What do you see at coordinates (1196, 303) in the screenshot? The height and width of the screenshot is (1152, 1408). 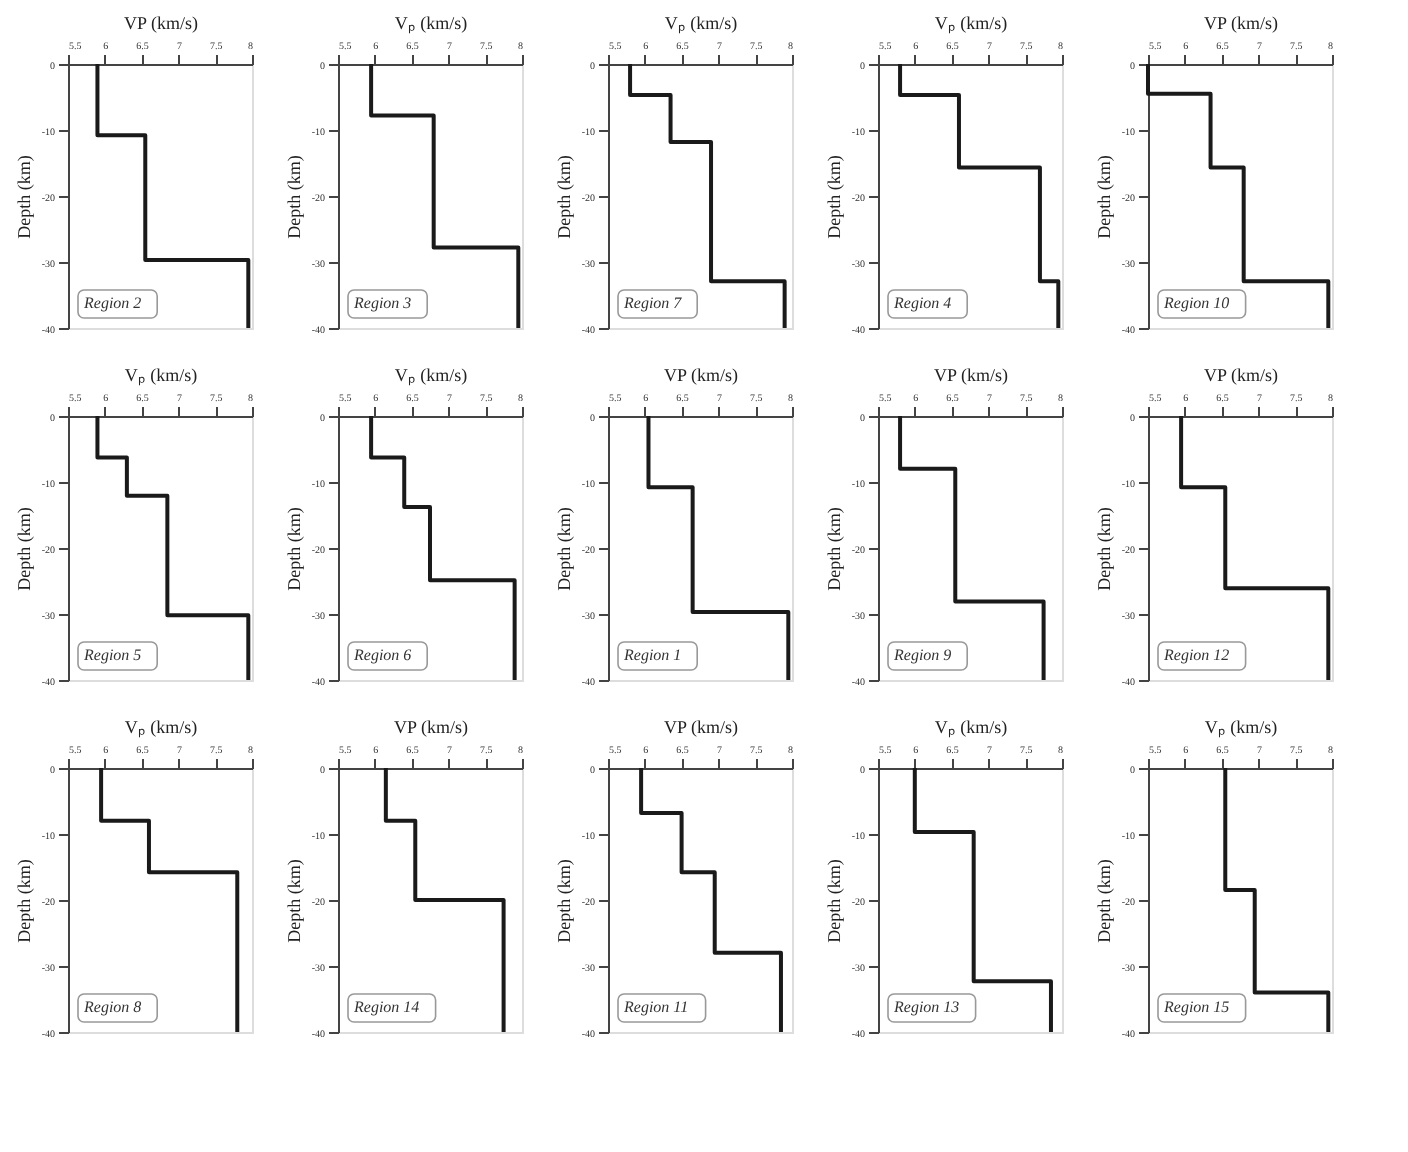 I see `annotation: Region 10` at bounding box center [1196, 303].